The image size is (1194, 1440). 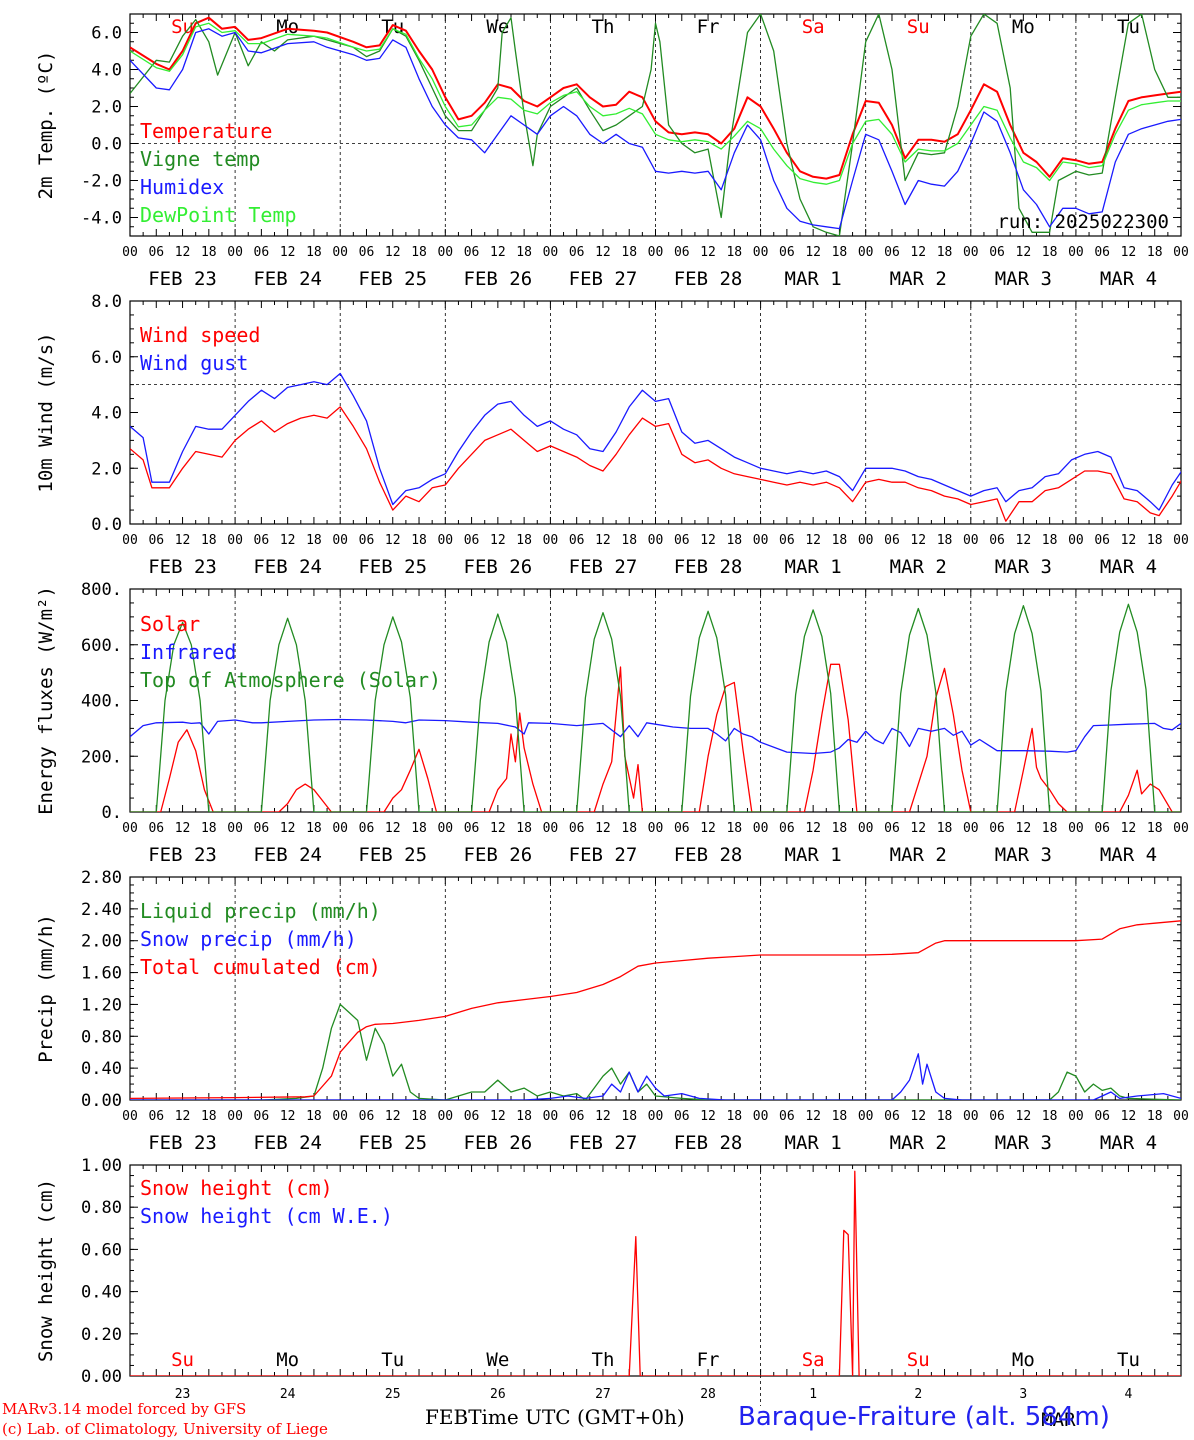 What do you see at coordinates (188, 652) in the screenshot?
I see `legend-entry: Infrared` at bounding box center [188, 652].